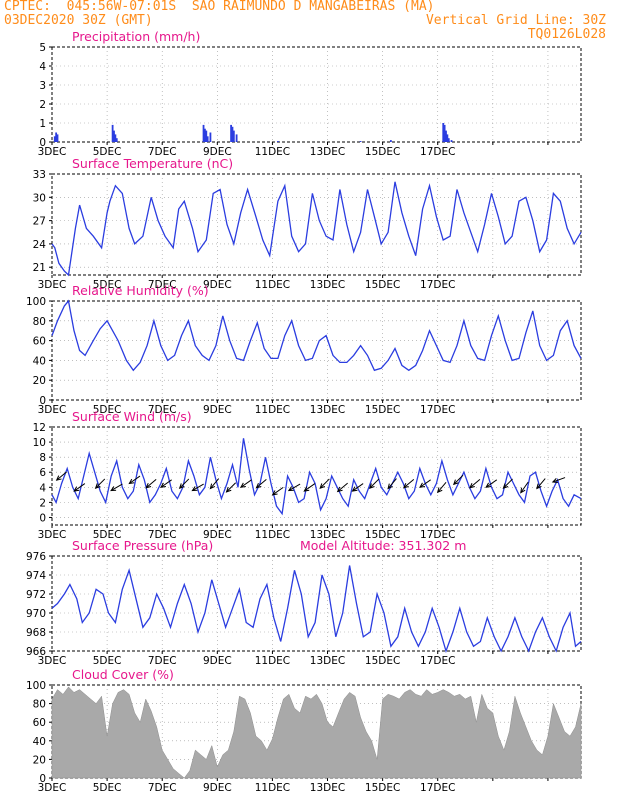 This screenshot has width=618, height=800. I want to click on ytick-label: 100, so click(36, 686).